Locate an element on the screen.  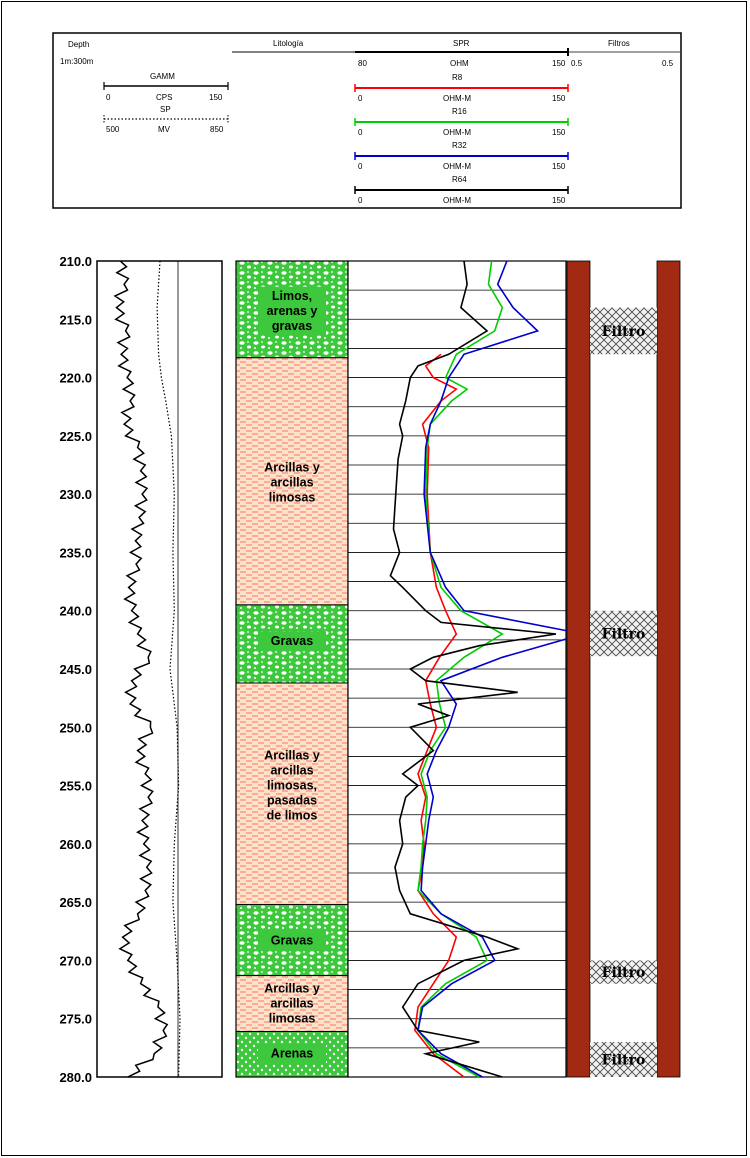
legend-r64-min: 0 is located at coordinates (360, 200).